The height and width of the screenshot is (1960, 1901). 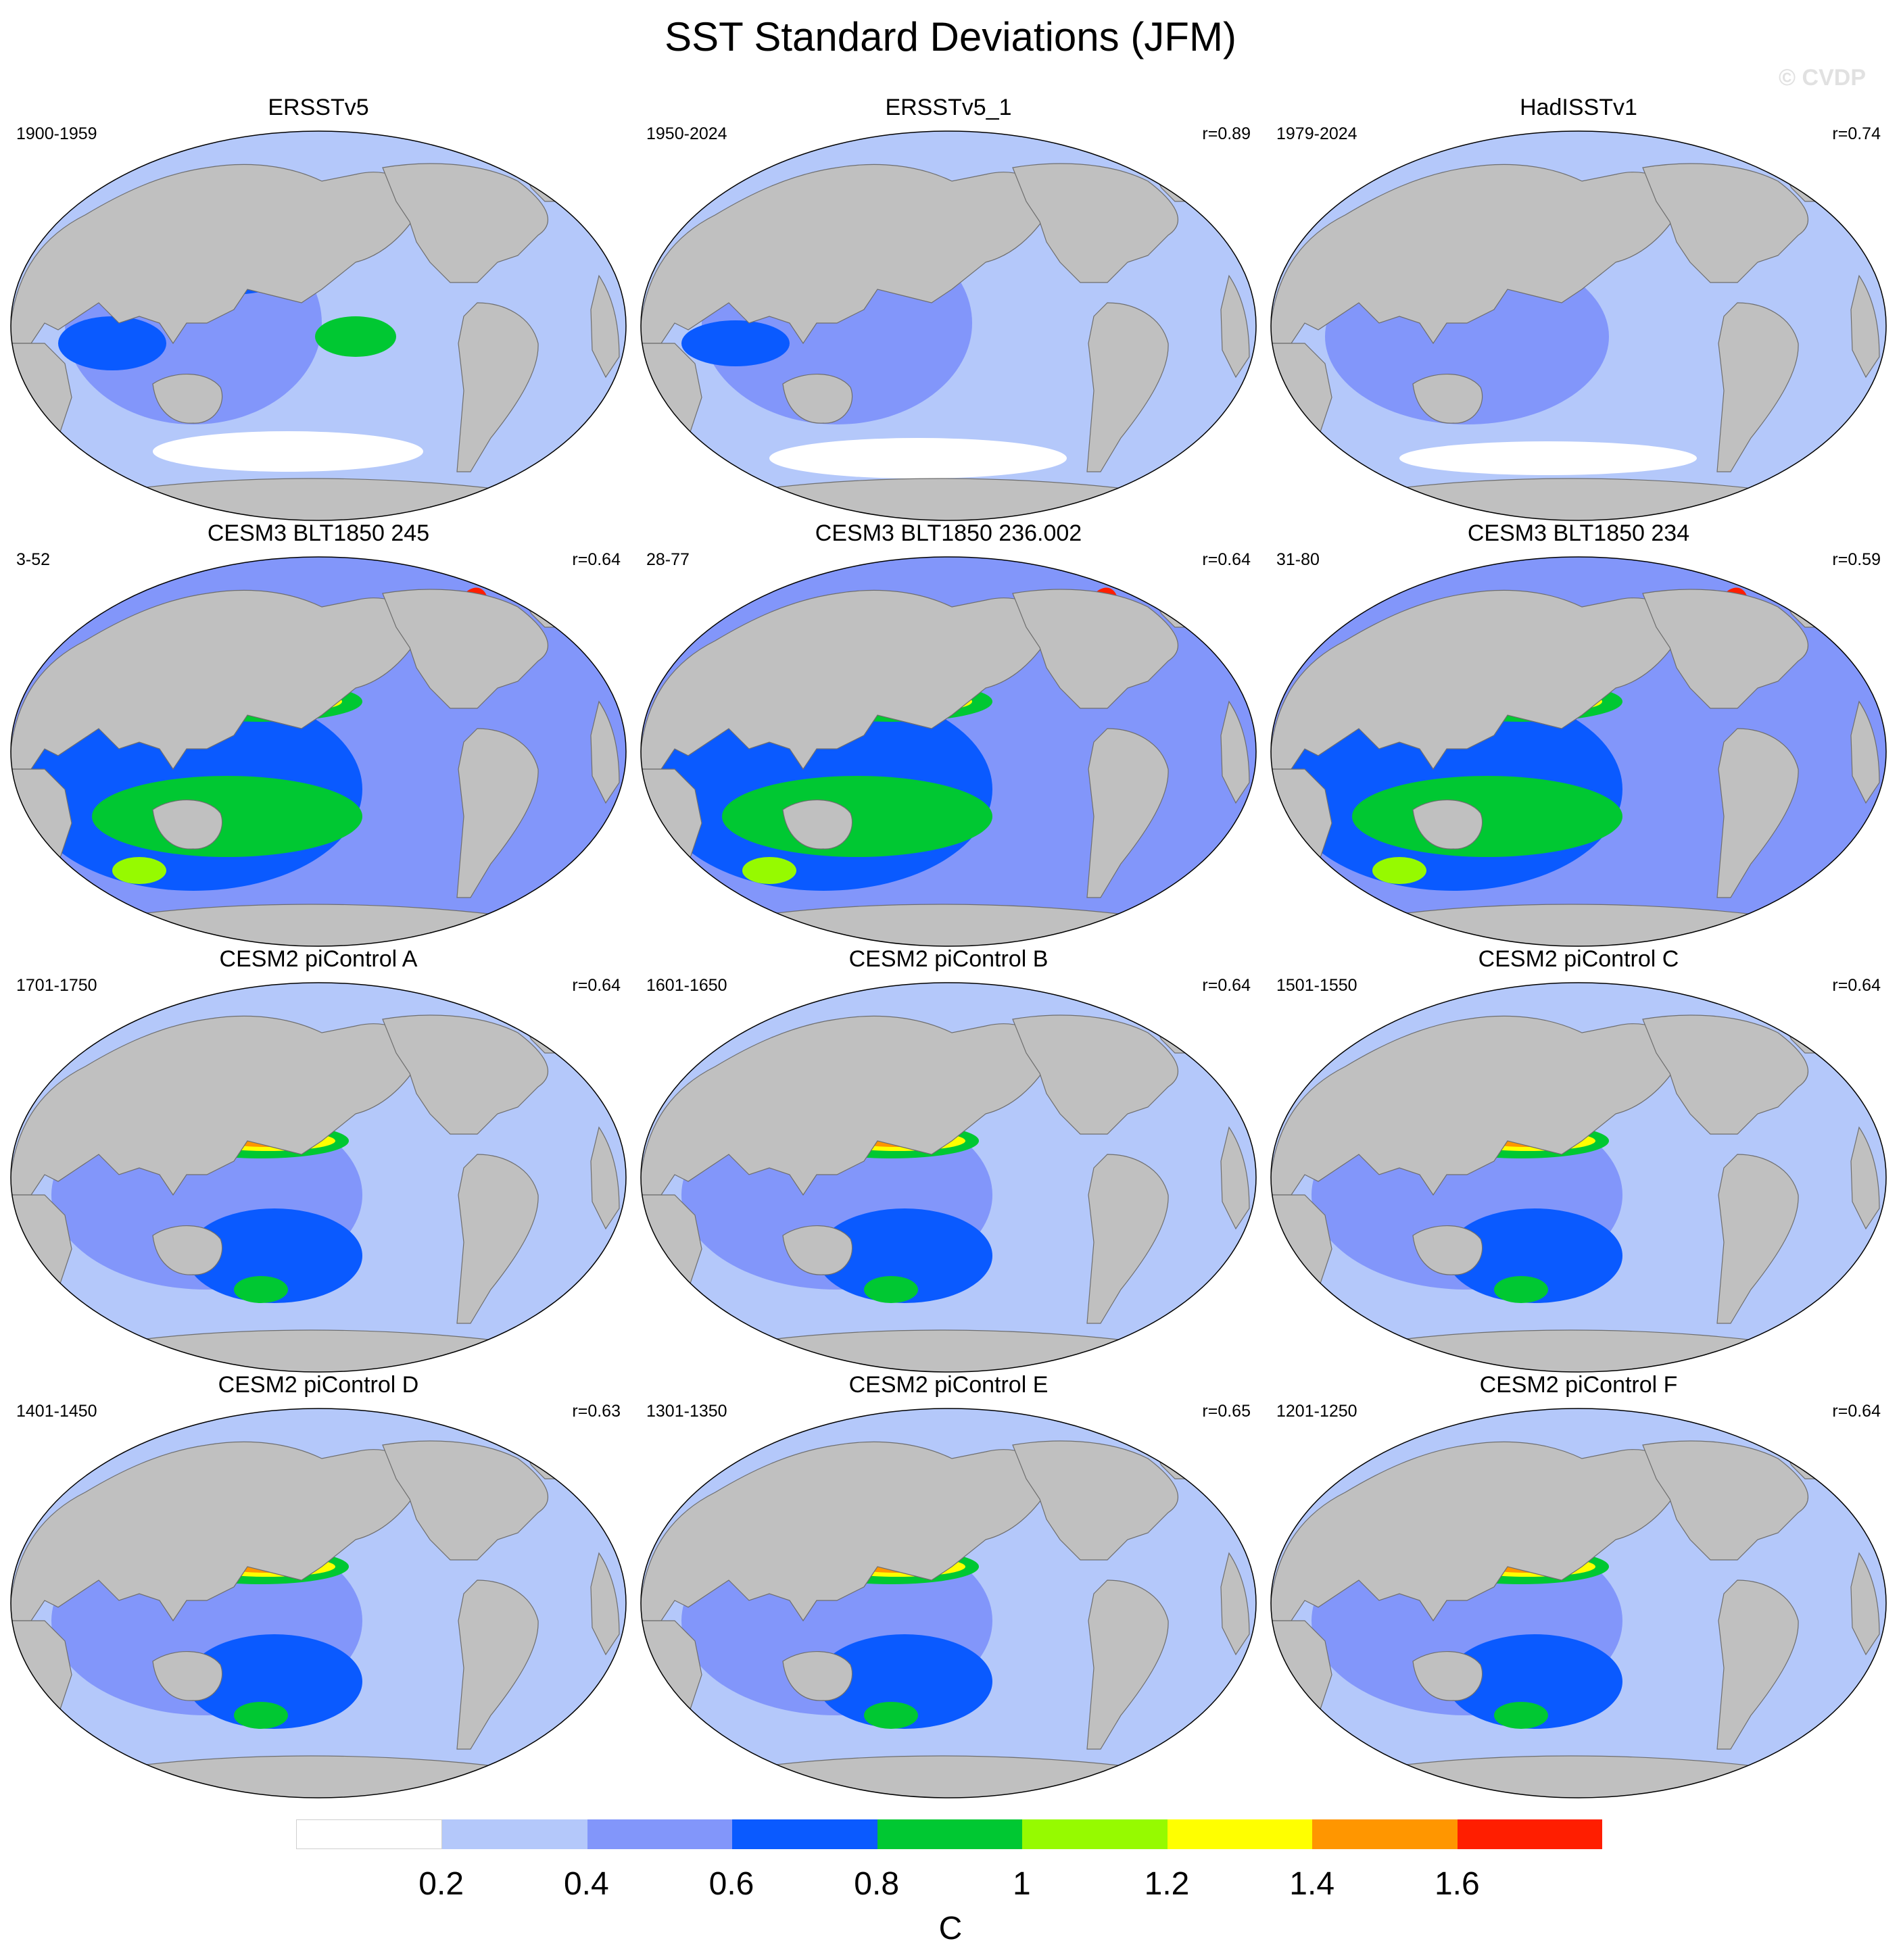 What do you see at coordinates (949, 1385) in the screenshot?
I see `panel-title: CESM2 piControl E` at bounding box center [949, 1385].